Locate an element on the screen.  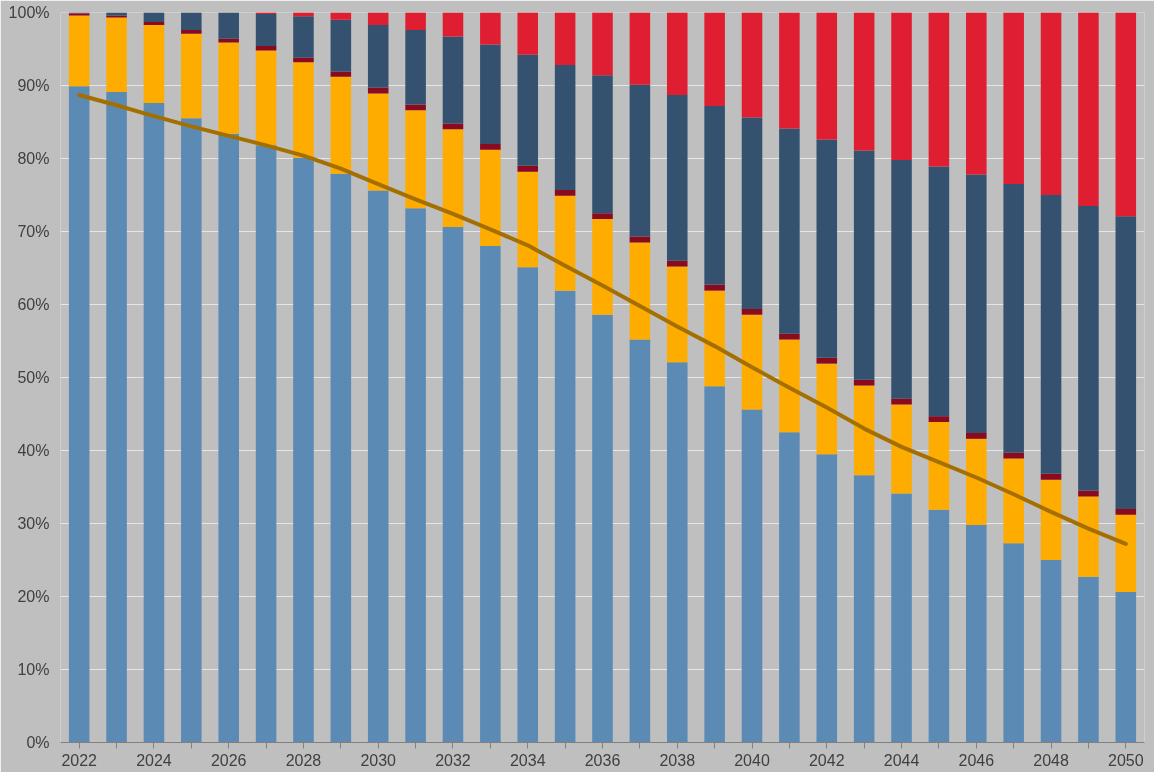
x-tick-label: 2038 is located at coordinates (677, 760).